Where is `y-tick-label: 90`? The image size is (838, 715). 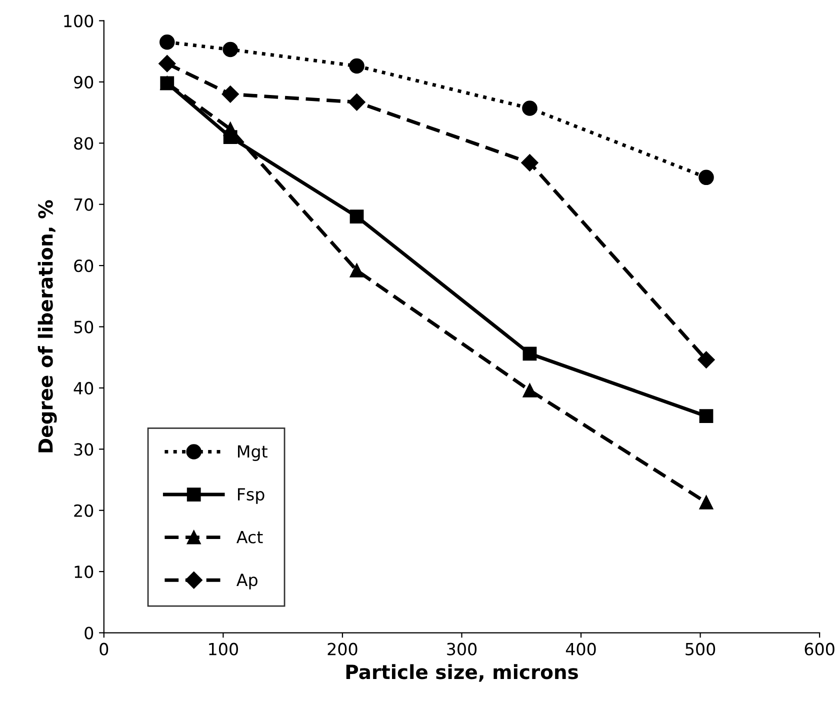
y-tick-label: 90 is located at coordinates (84, 82).